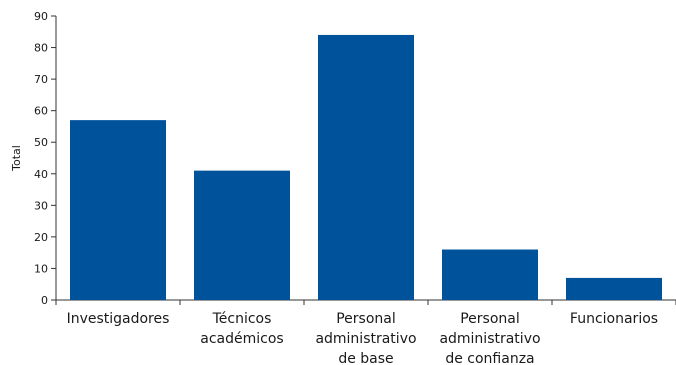  Describe the element at coordinates (365, 358) in the screenshot. I see `x-category-label-line: de base` at that location.